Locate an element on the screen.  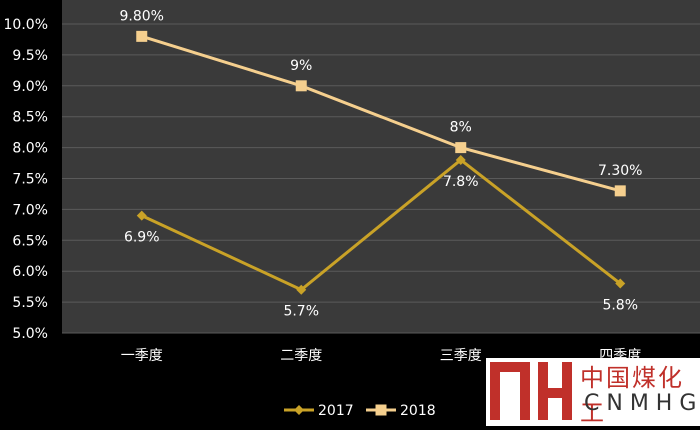
x-category-label: 三季度 is located at coordinates (461, 356).